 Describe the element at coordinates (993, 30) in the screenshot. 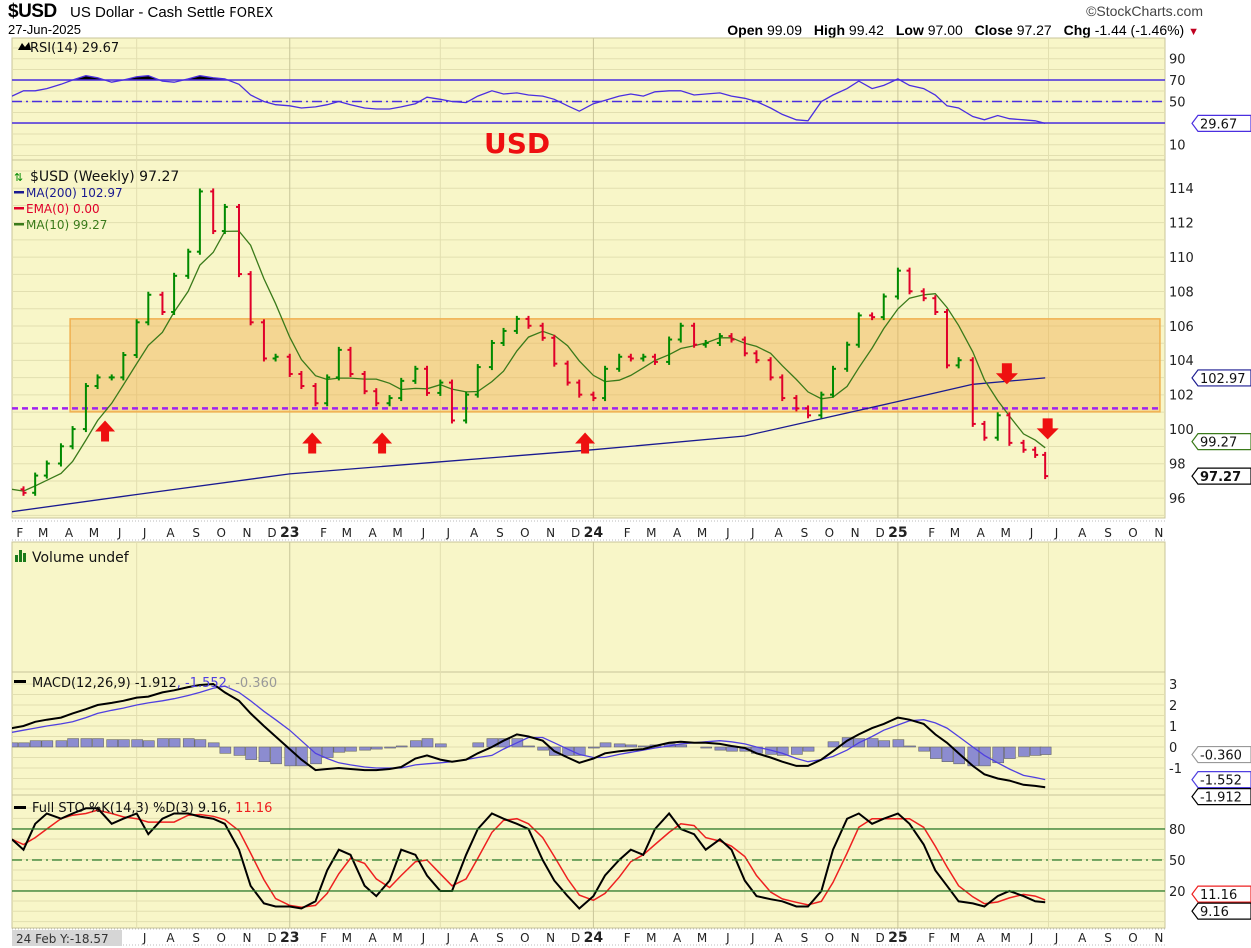

I see `close-label: Close` at that location.